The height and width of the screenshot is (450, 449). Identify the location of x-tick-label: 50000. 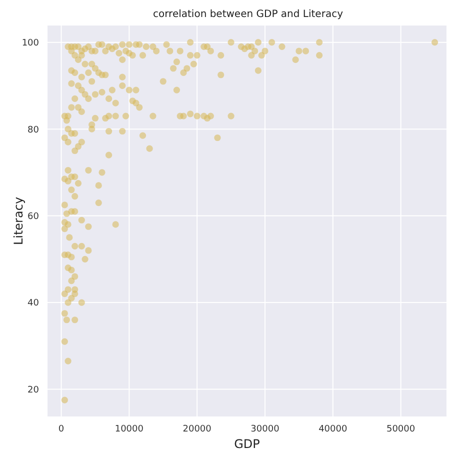
(401, 429).